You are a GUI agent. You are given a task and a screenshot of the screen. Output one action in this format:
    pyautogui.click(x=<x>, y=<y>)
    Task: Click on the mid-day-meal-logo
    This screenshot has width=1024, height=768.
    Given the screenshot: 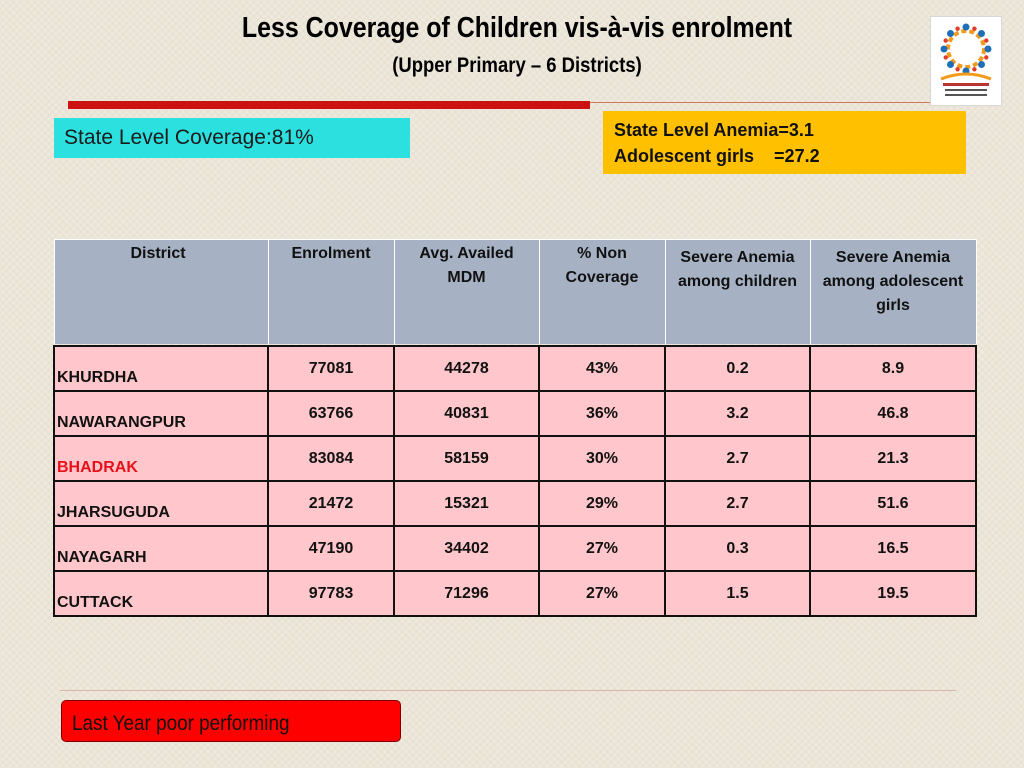 What is the action you would take?
    pyautogui.click(x=966, y=61)
    